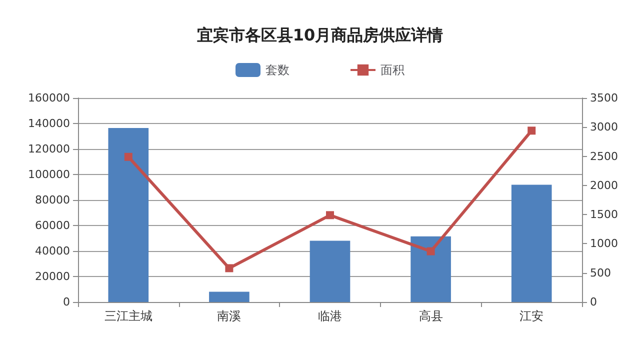  Describe the element at coordinates (392, 70) in the screenshot. I see `legend-label: 面积` at that location.